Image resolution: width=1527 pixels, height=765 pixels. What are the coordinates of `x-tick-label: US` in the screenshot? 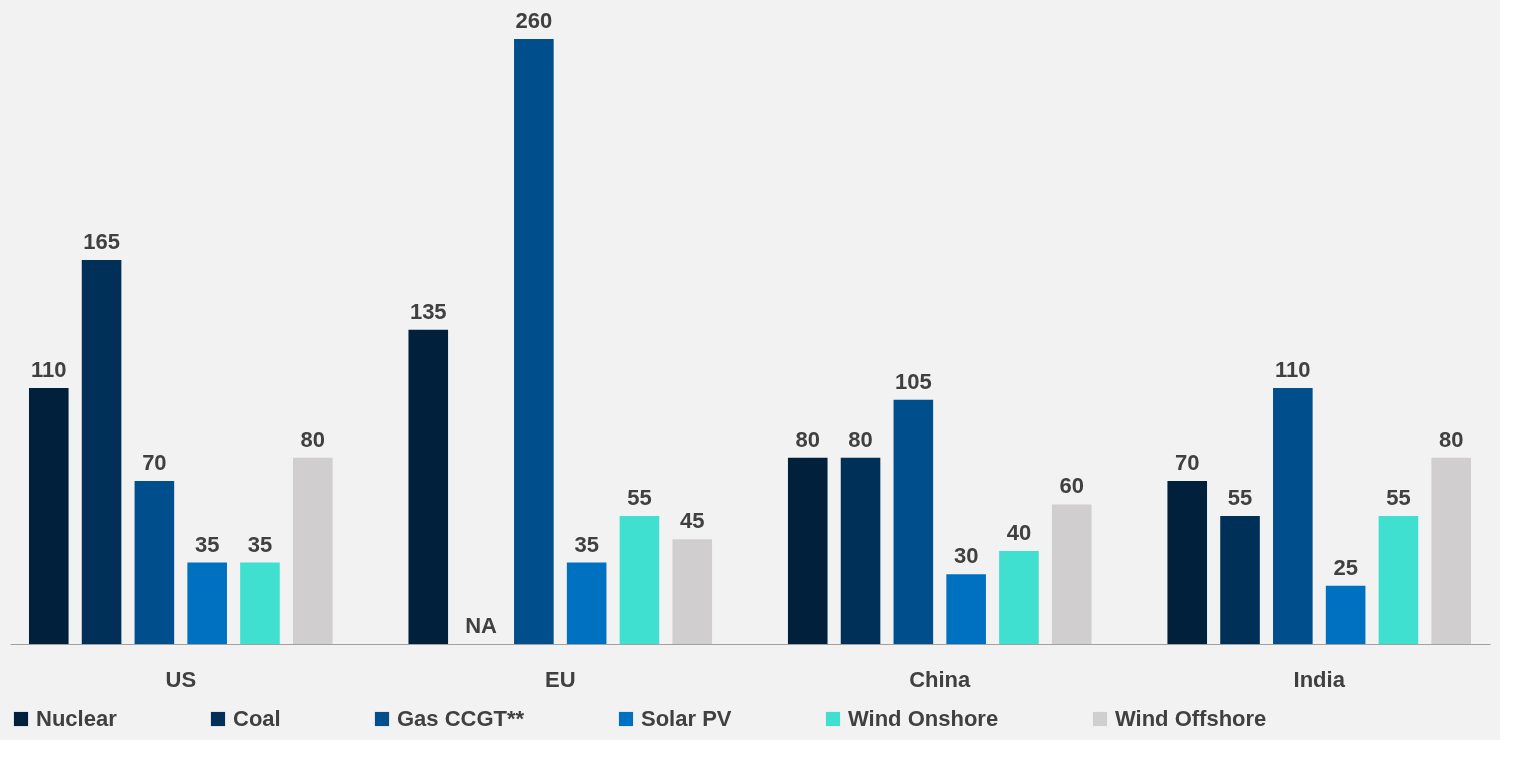 It's located at (181, 679).